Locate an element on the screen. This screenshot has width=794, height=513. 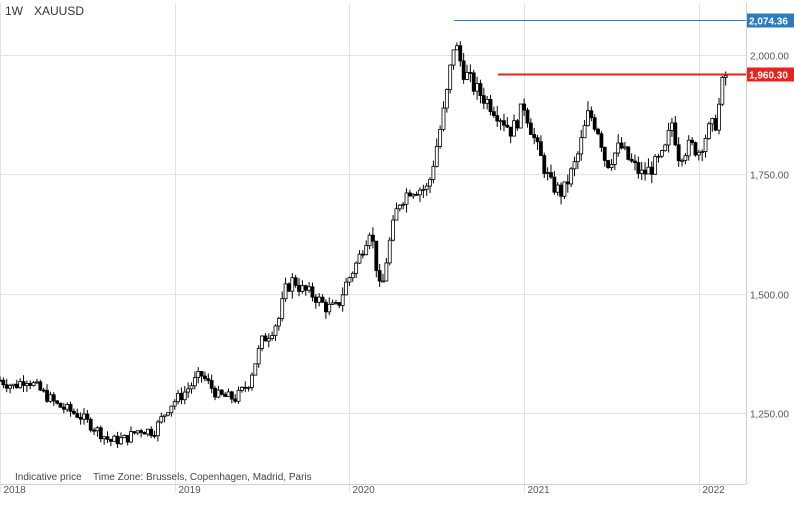
symbol-label: XAUUSD is located at coordinates (59, 11).